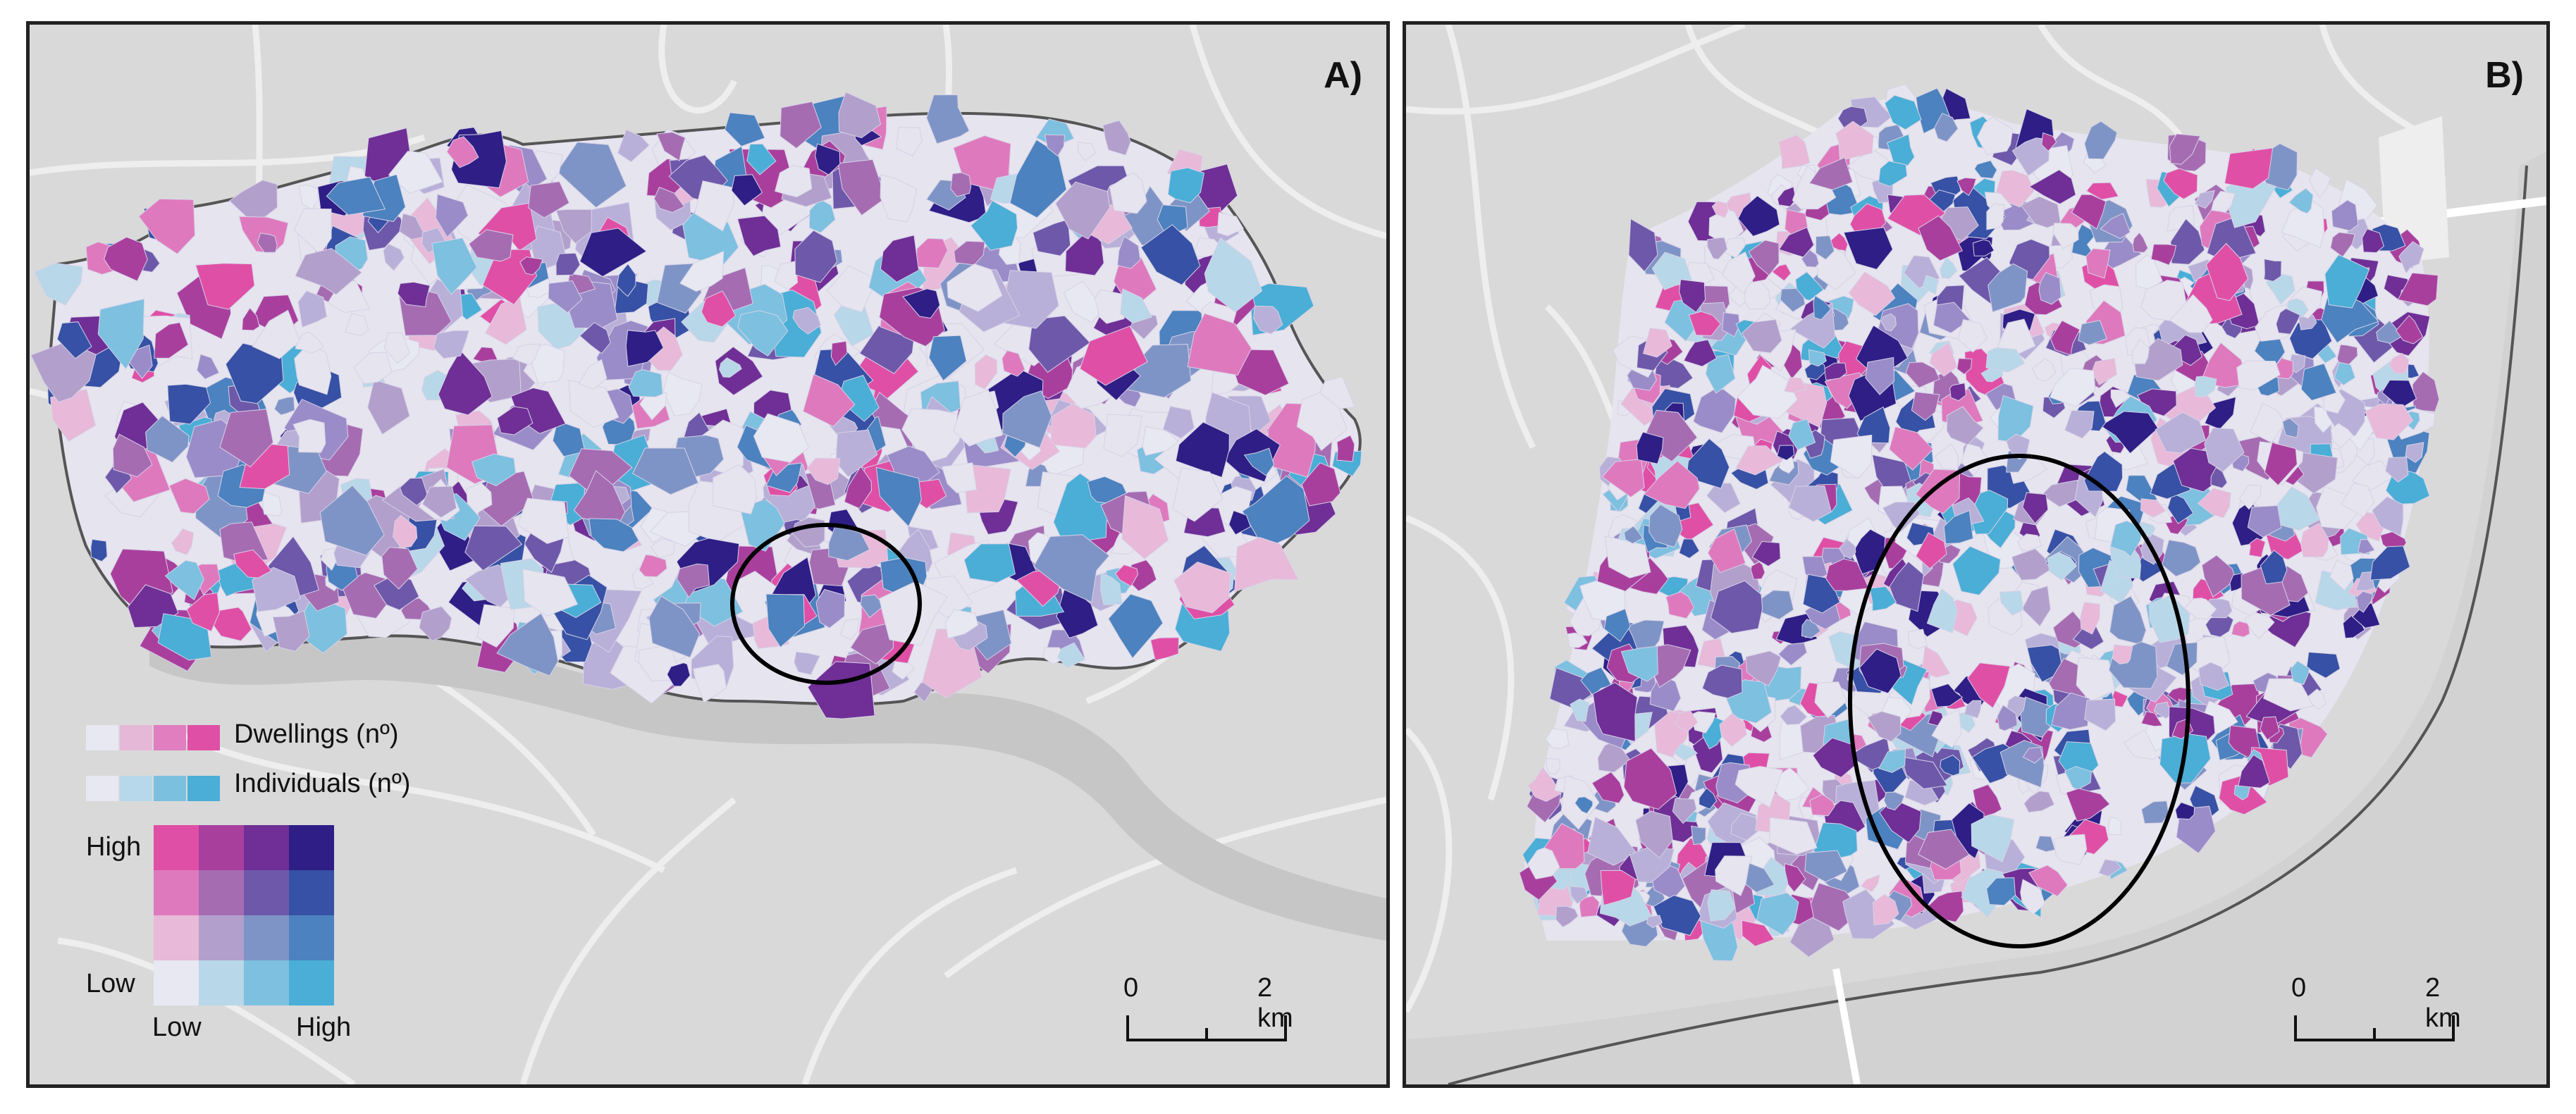 This screenshot has height=1114, width=2576. What do you see at coordinates (322, 783) in the screenshot?
I see `individuals-label: Individuals (nº)` at bounding box center [322, 783].